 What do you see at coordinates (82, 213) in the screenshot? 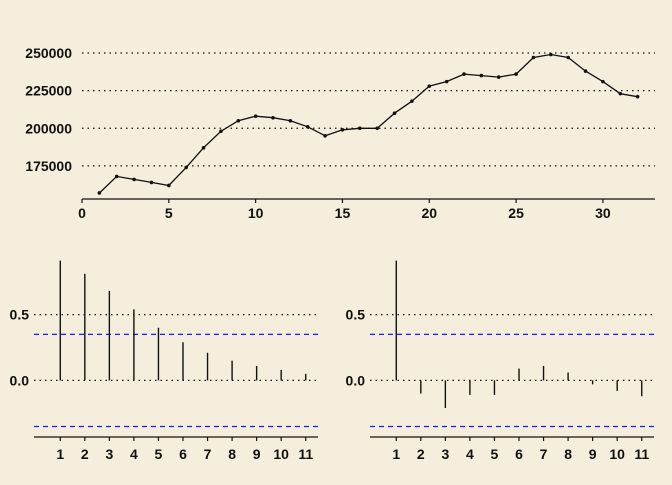
I see `x-tick-label: 0` at bounding box center [82, 213].